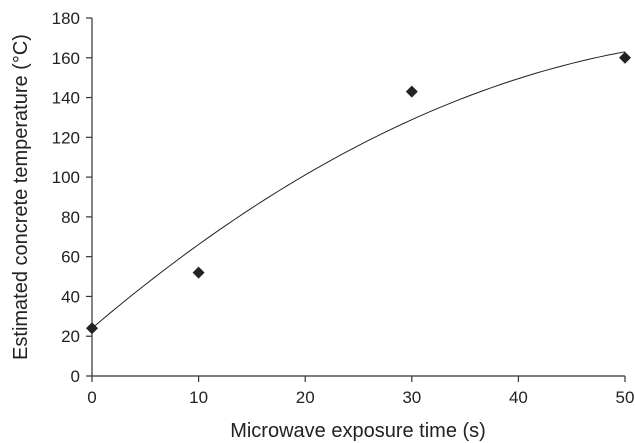  Describe the element at coordinates (518, 397) in the screenshot. I see `x-tick-label: 40` at that location.